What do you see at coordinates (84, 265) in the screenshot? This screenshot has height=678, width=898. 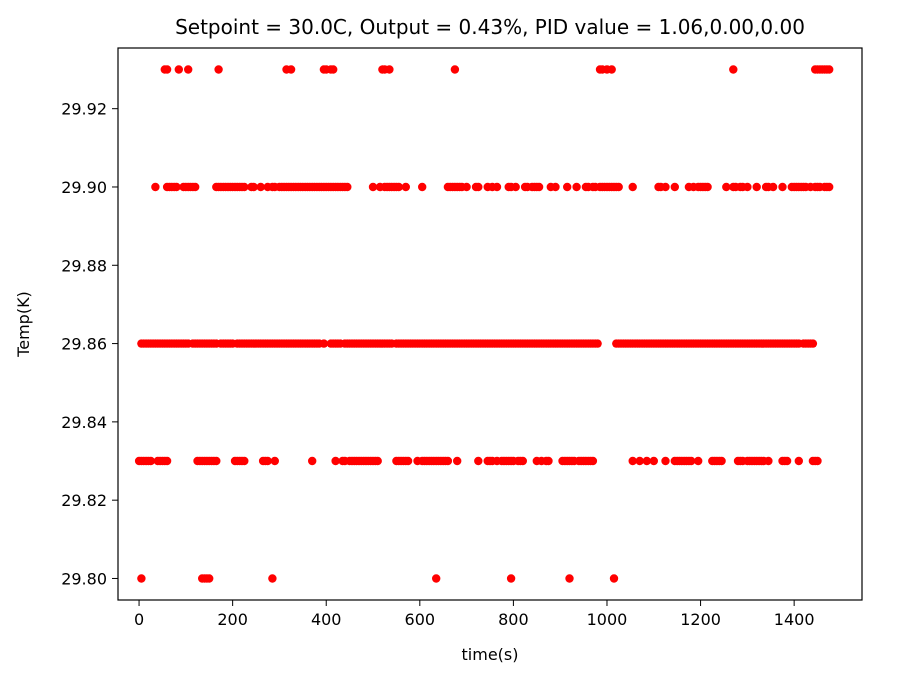 I see `y-tick-label: 29.88` at bounding box center [84, 265].